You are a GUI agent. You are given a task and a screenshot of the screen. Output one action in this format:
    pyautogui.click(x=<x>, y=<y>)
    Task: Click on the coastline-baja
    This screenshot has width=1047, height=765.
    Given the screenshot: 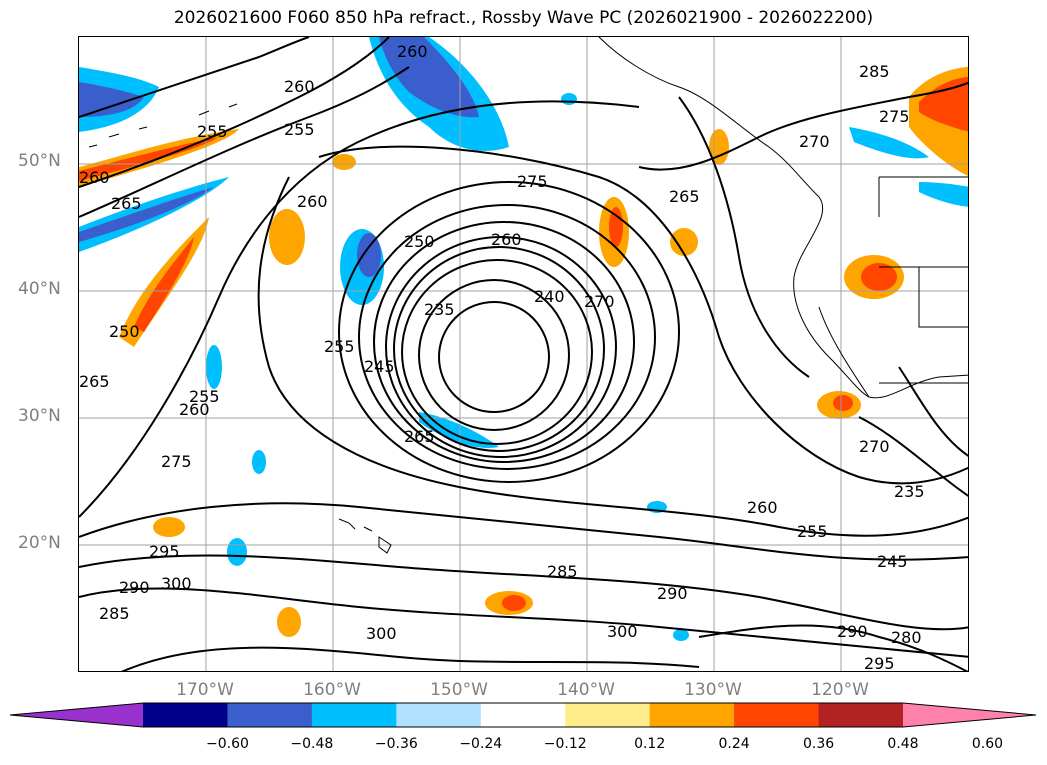 What is the action you would take?
    pyautogui.click(x=844, y=352)
    